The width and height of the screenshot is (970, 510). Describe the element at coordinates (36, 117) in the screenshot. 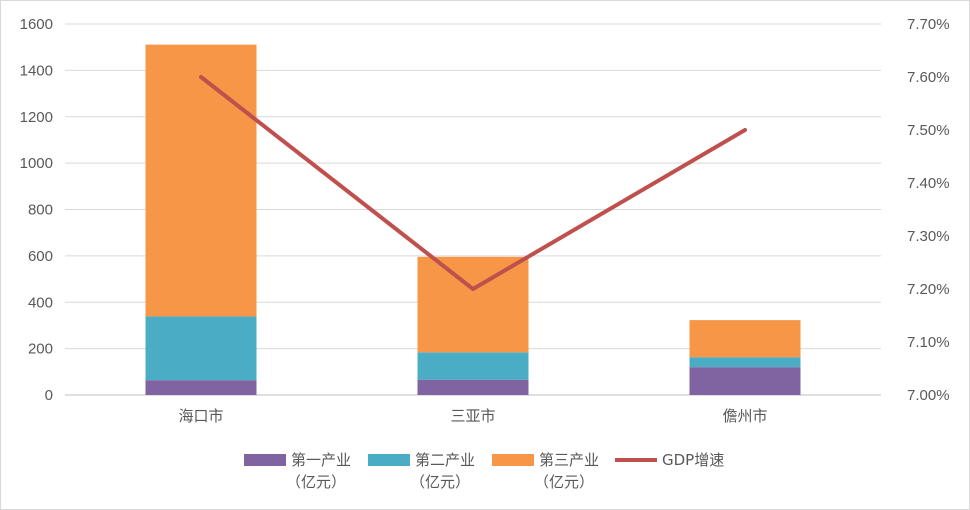

I see `y-left-tick-label: 1200` at that location.